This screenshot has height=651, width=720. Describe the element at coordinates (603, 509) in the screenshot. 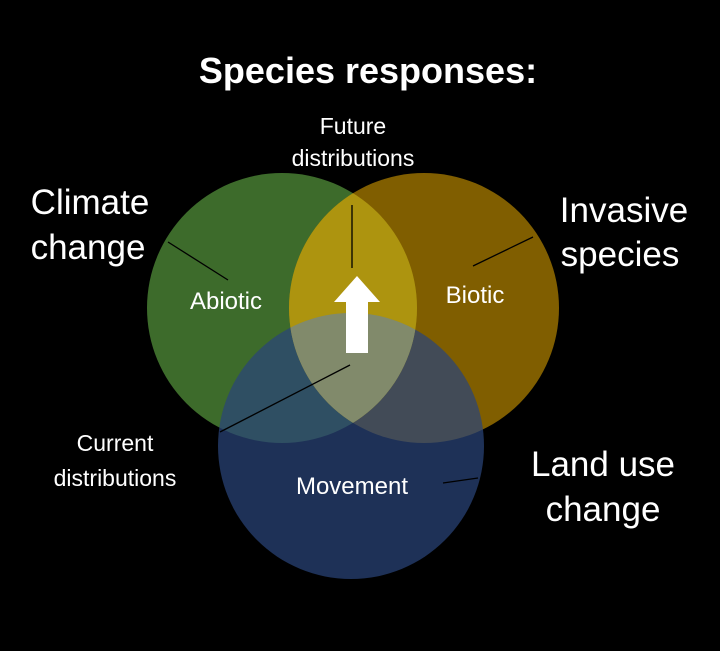

I see `landuse-label-line2: change` at that location.